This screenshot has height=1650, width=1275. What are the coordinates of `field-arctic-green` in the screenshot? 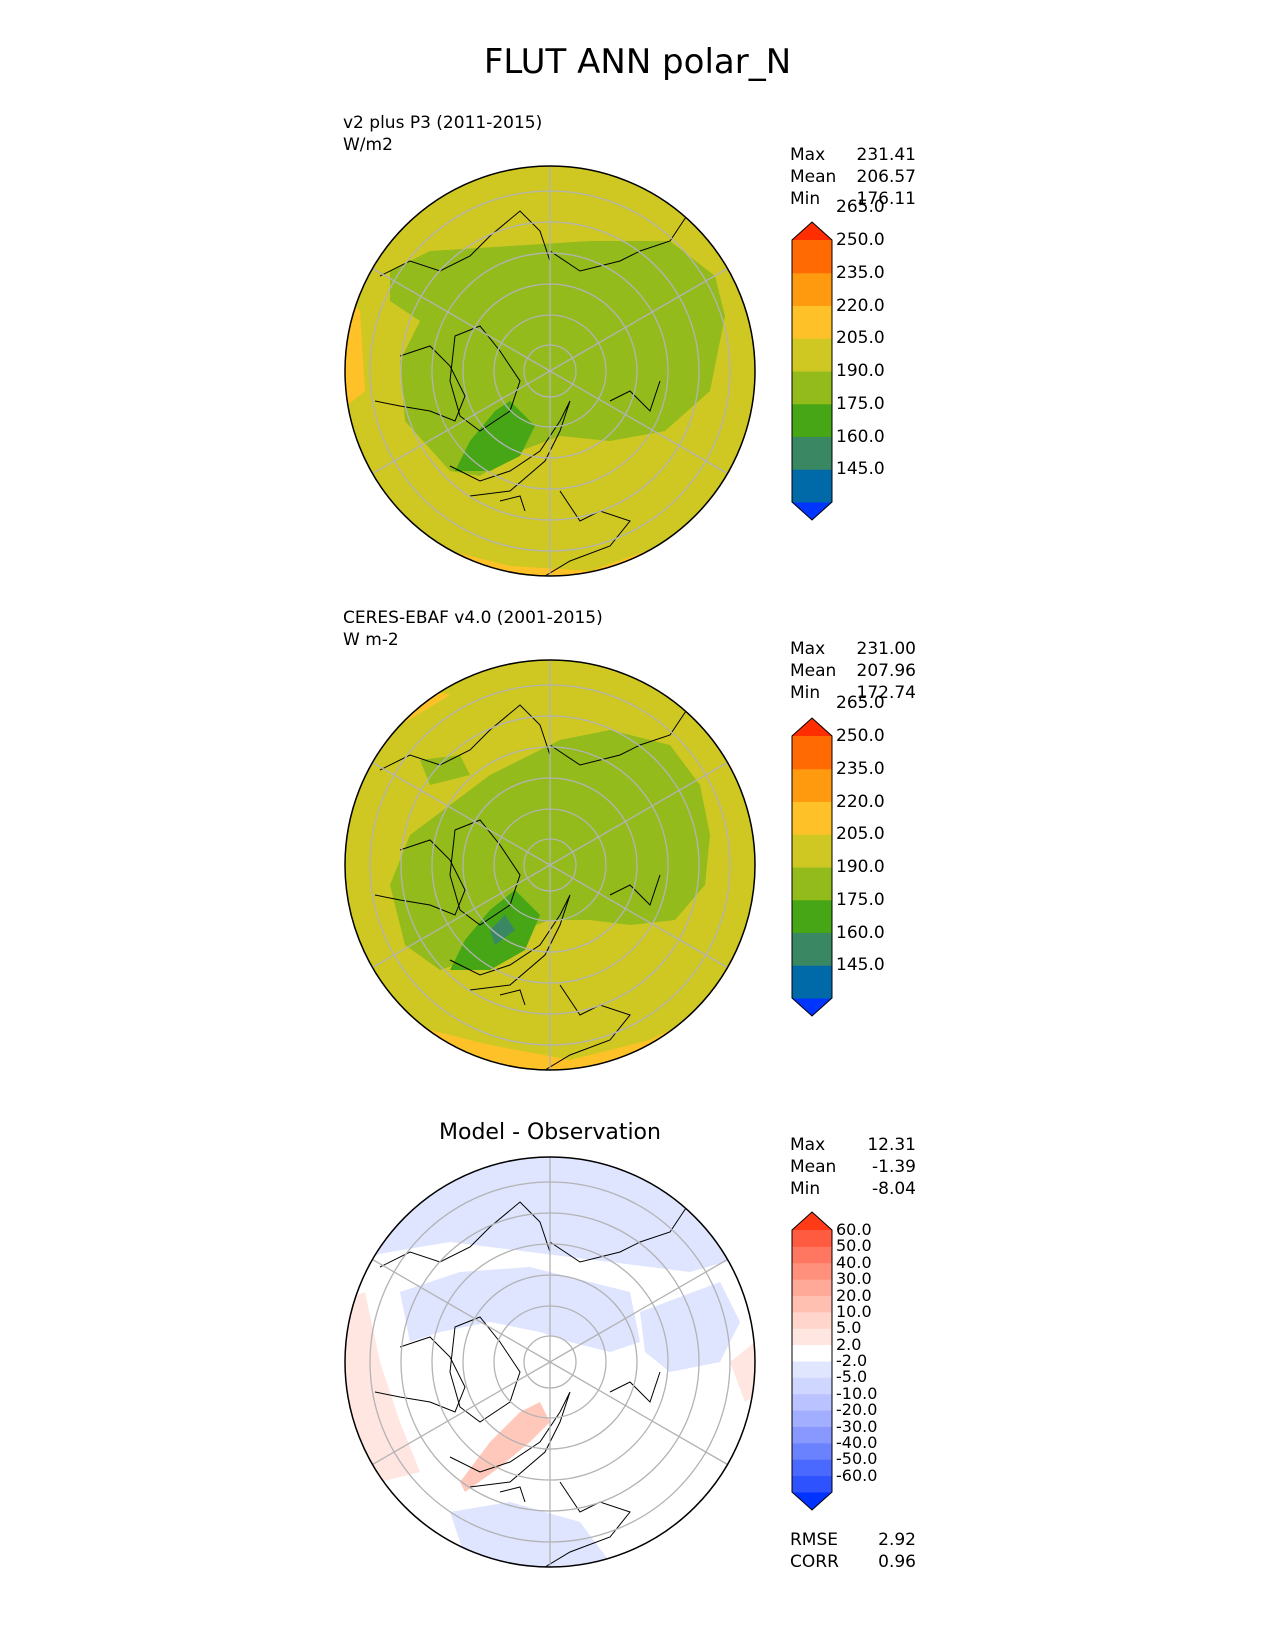 It's located at (557, 358).